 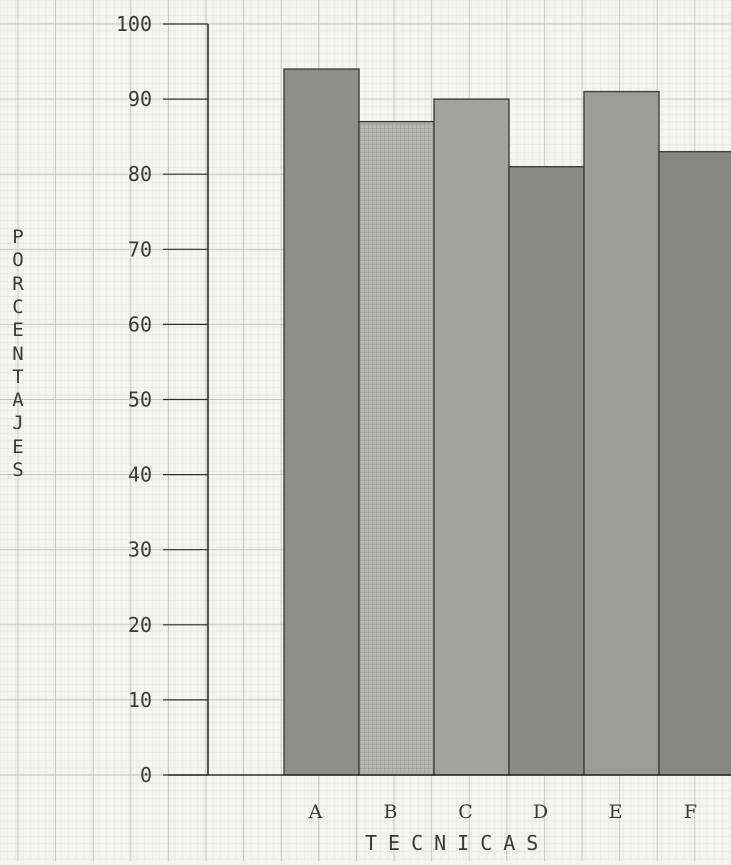 I want to click on y-tick-labels: 0 10 20 30 40 50 60 70 80 90 100, so click(x=134, y=399).